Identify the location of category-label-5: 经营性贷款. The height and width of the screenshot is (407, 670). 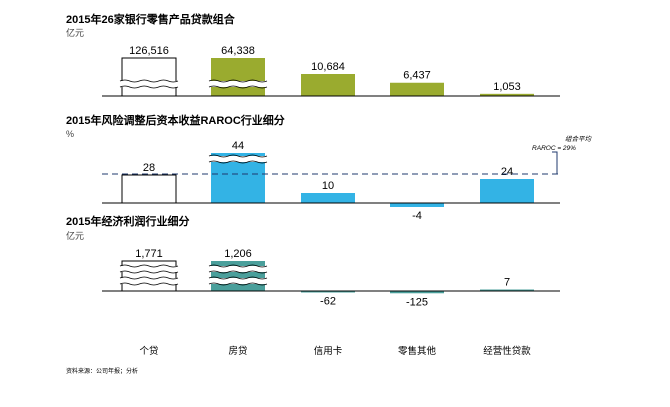
(507, 351).